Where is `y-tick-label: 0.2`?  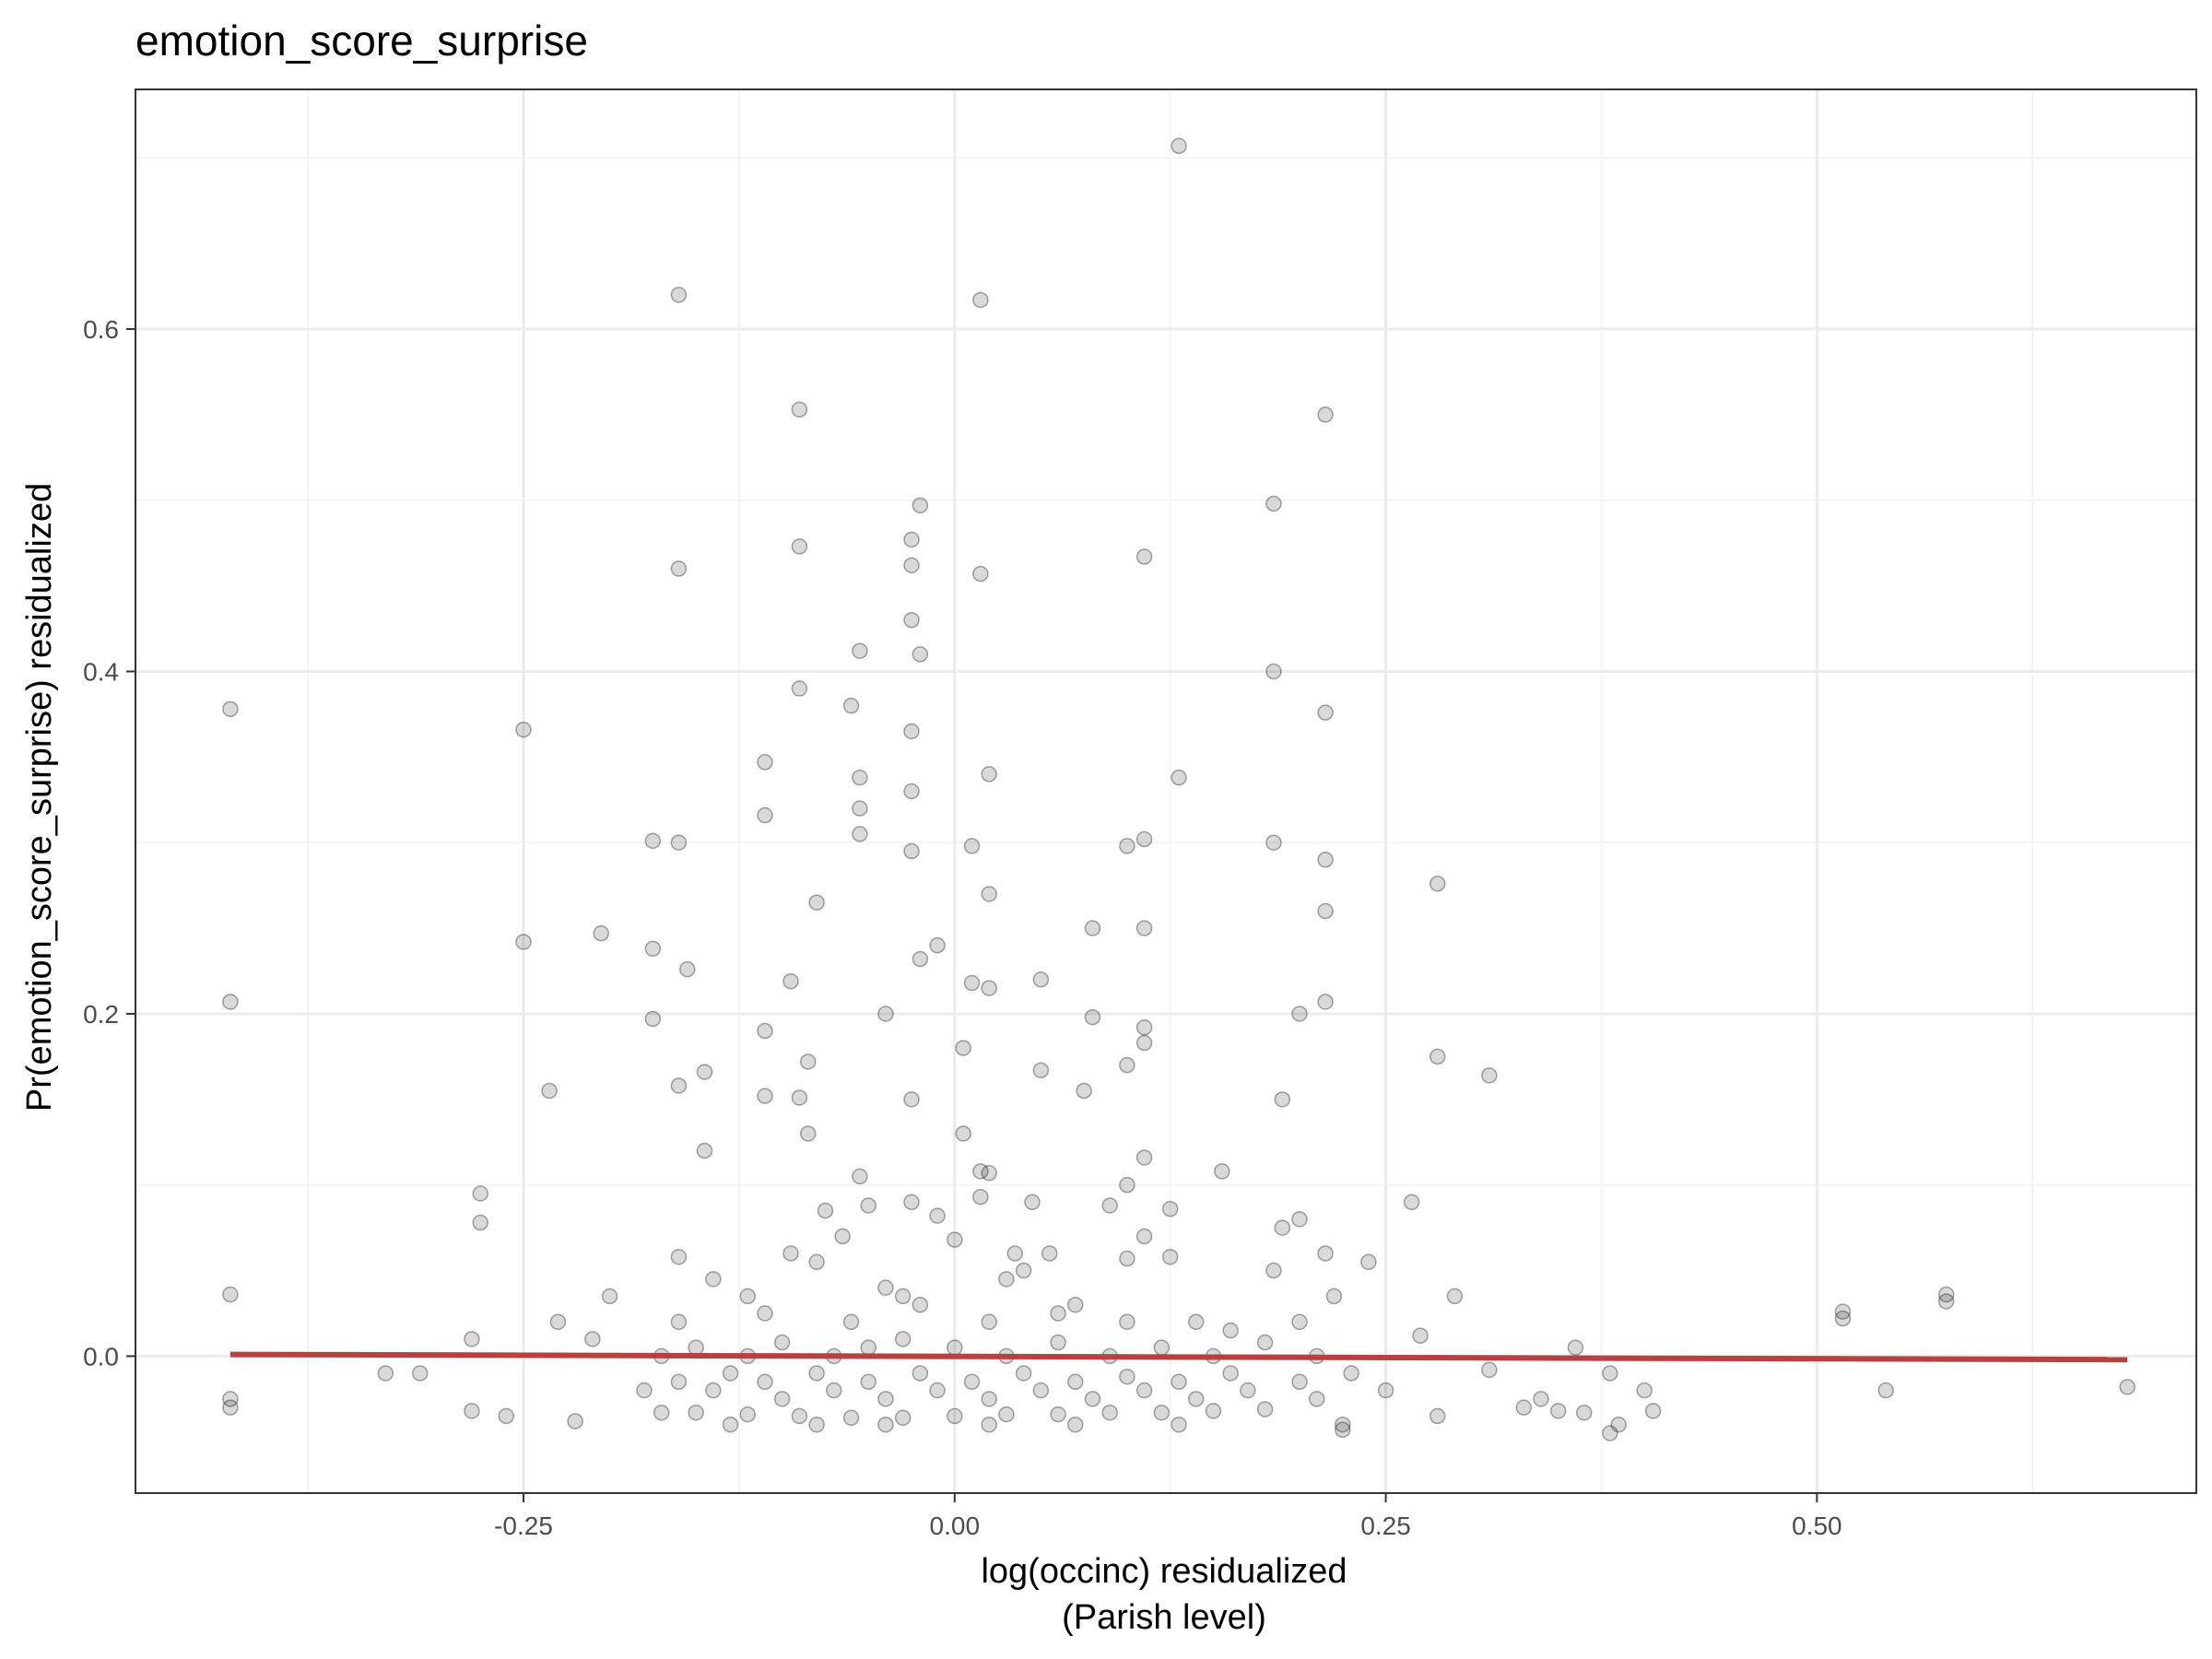 y-tick-label: 0.2 is located at coordinates (101, 1014).